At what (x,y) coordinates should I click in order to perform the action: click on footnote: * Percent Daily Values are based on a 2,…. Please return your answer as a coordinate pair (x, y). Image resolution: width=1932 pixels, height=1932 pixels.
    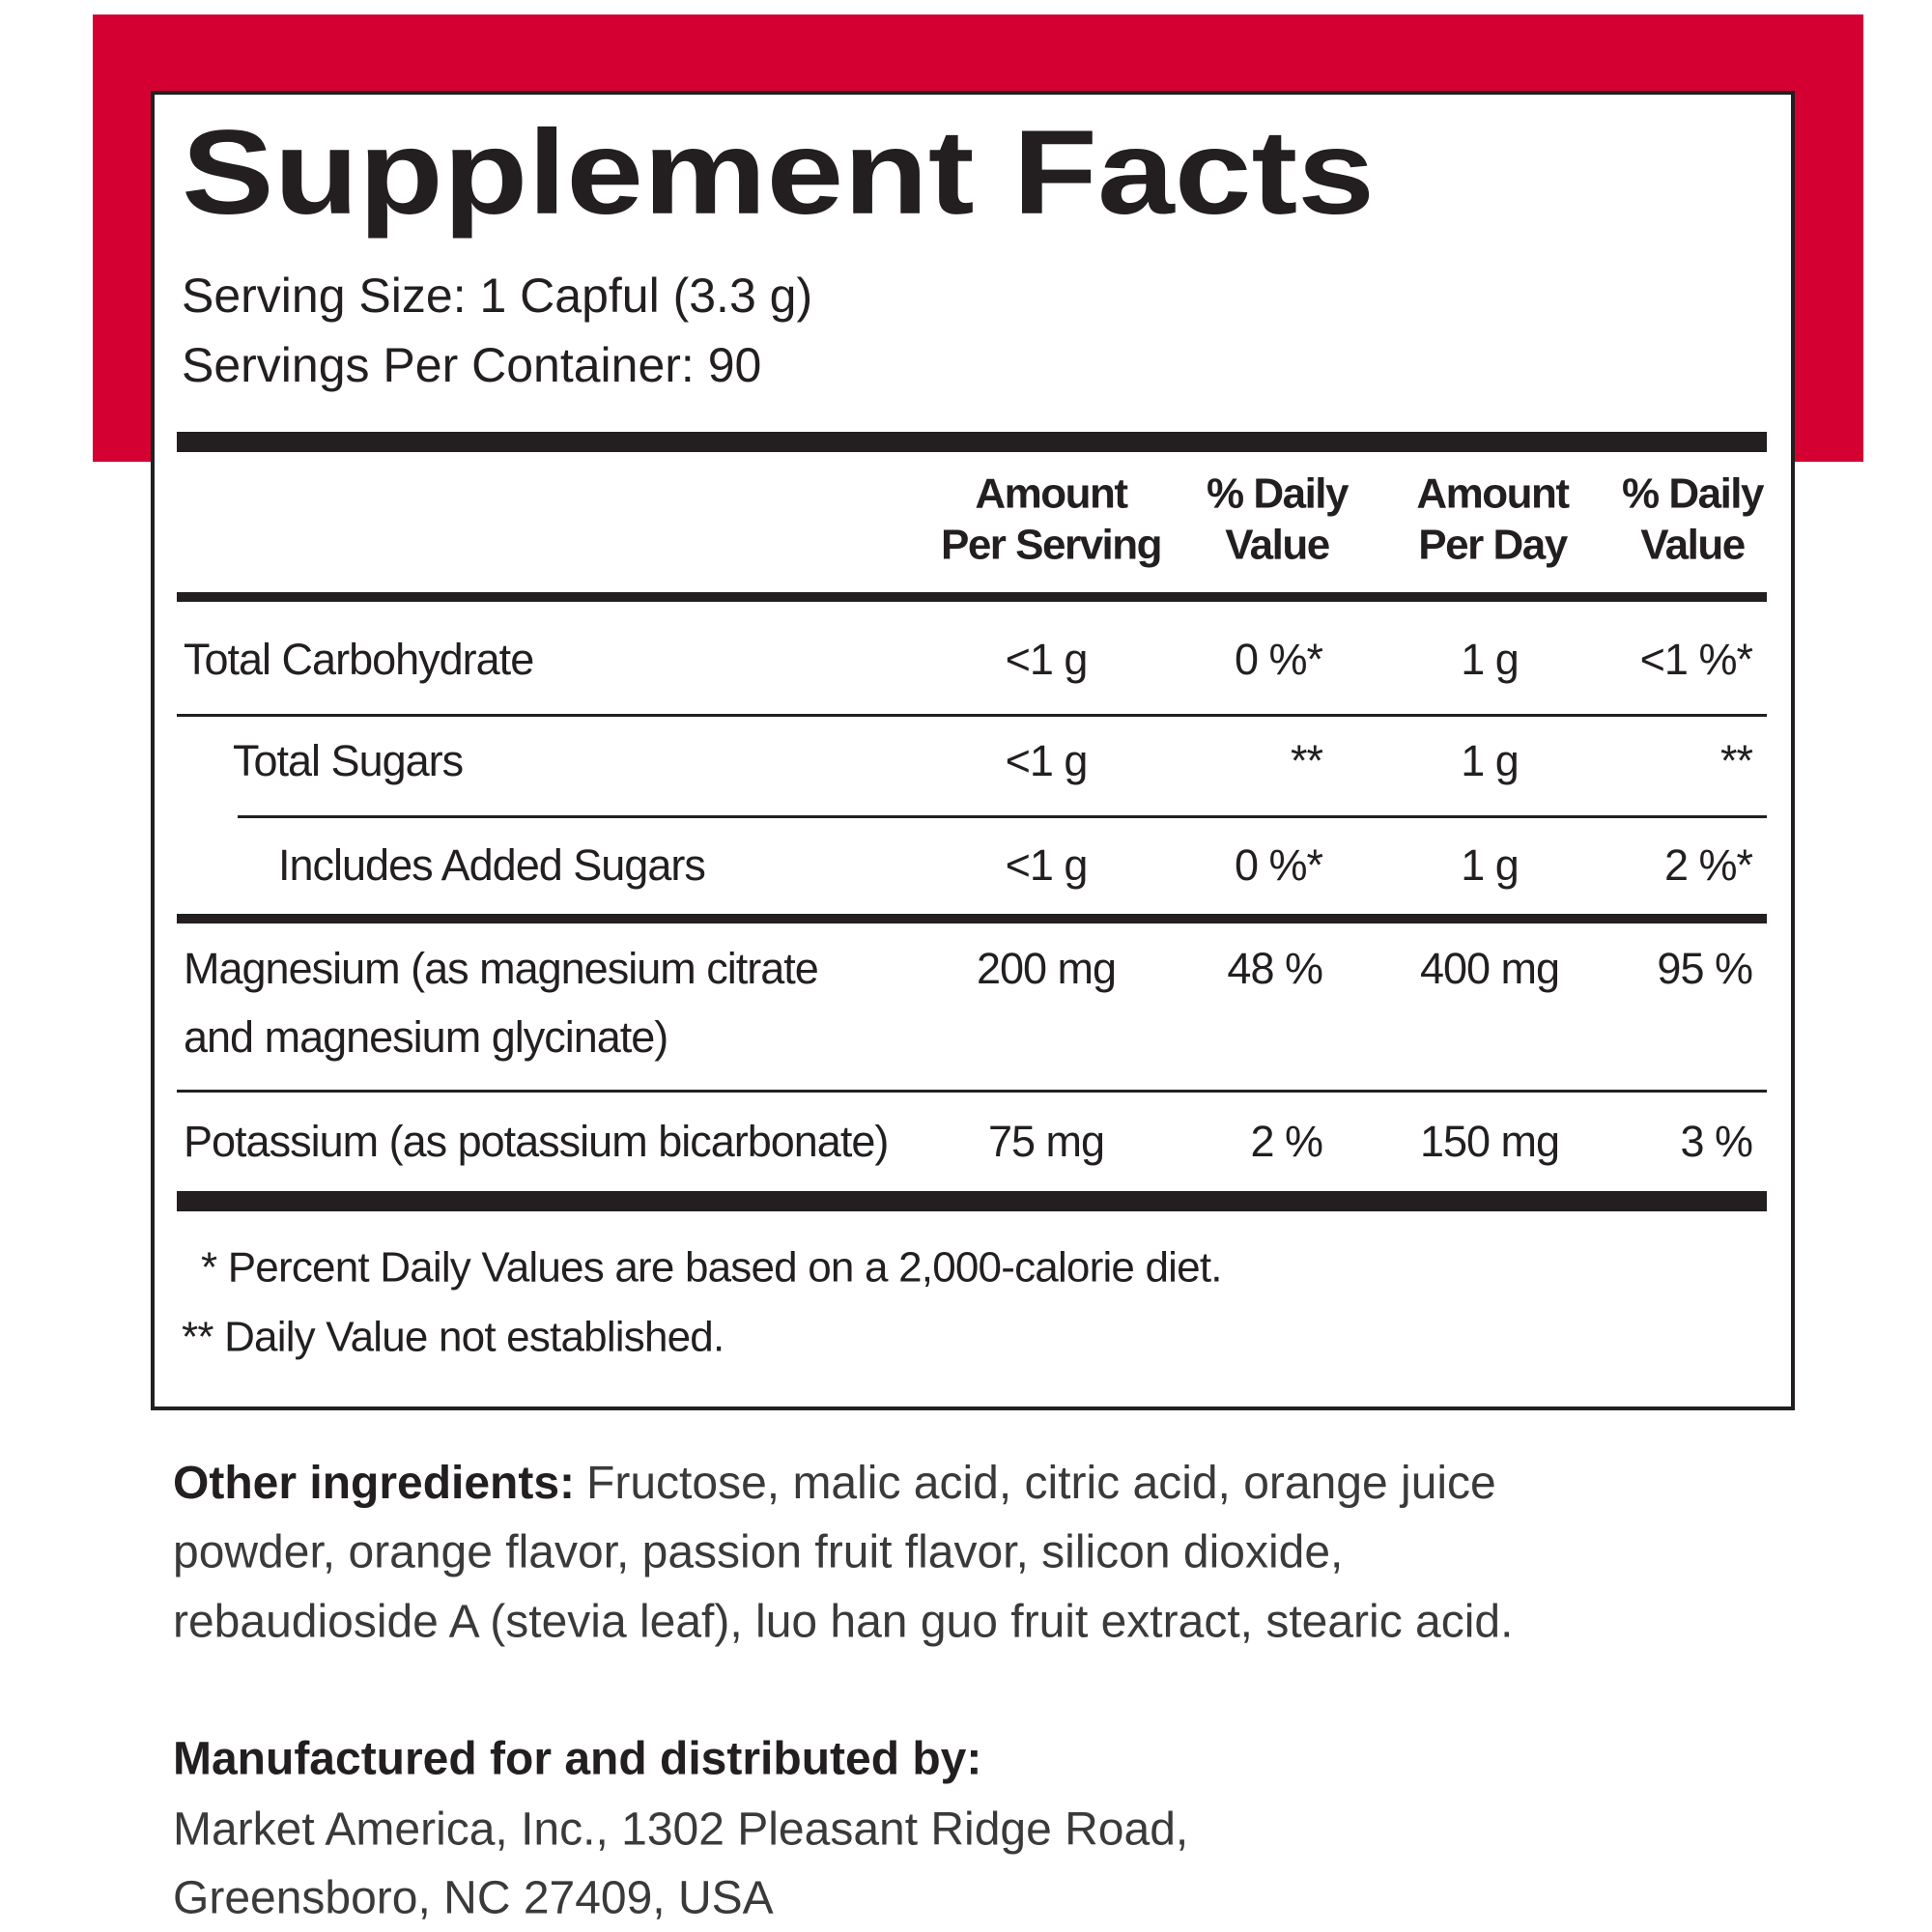
    Looking at the image, I should click on (711, 1268).